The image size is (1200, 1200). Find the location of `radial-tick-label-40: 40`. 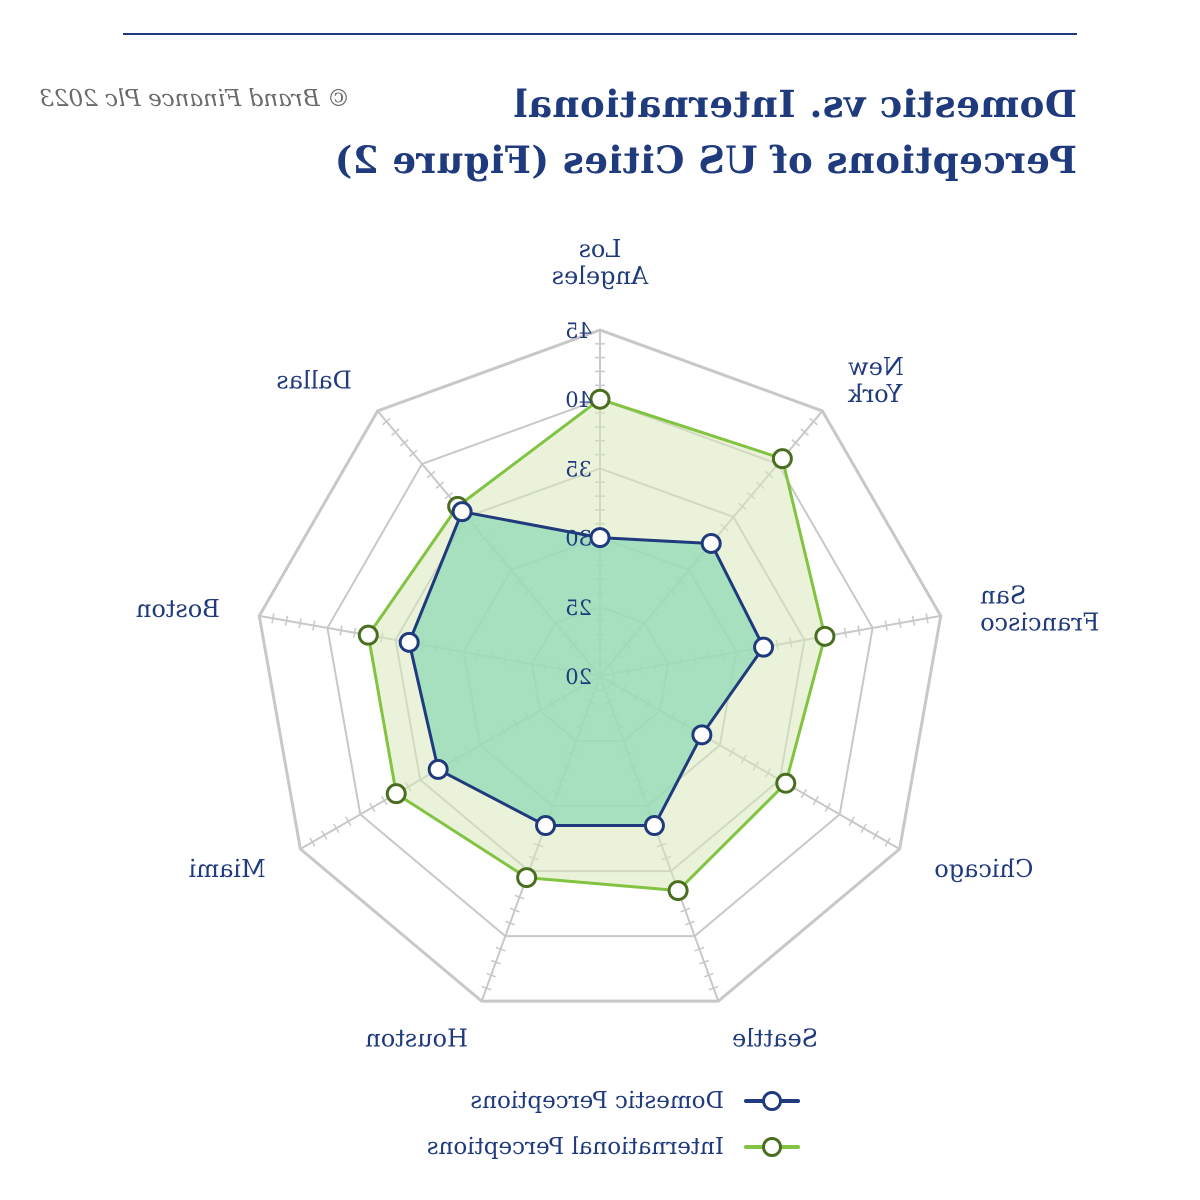

radial-tick-label-40: 40 is located at coordinates (578, 400).